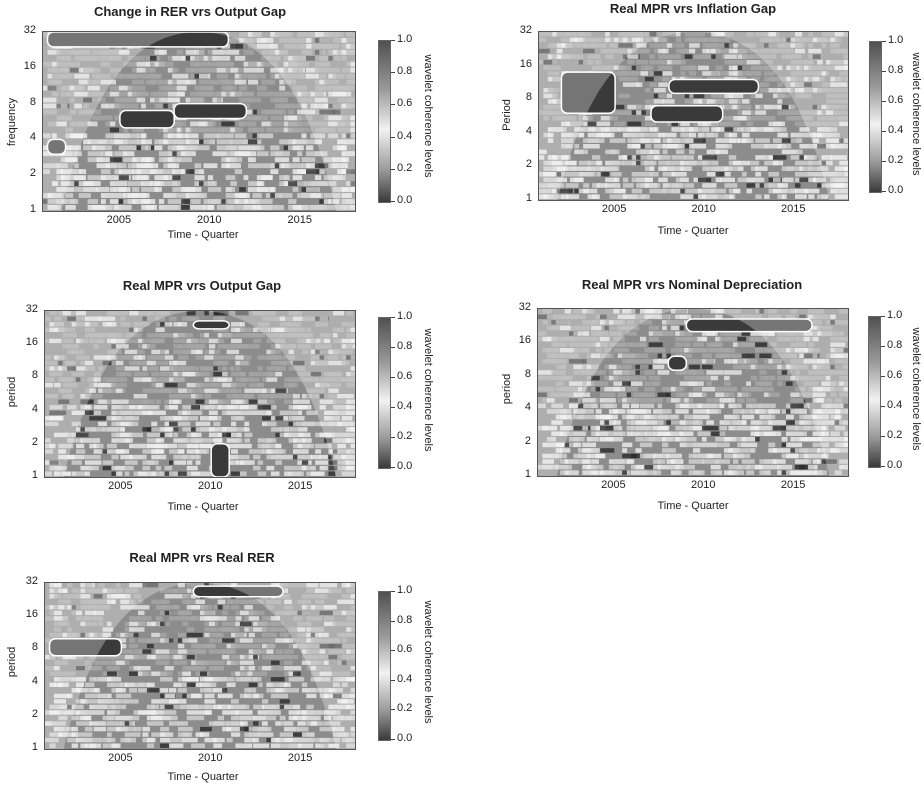  I want to click on y-tick-label: 2, so click(34, 441).